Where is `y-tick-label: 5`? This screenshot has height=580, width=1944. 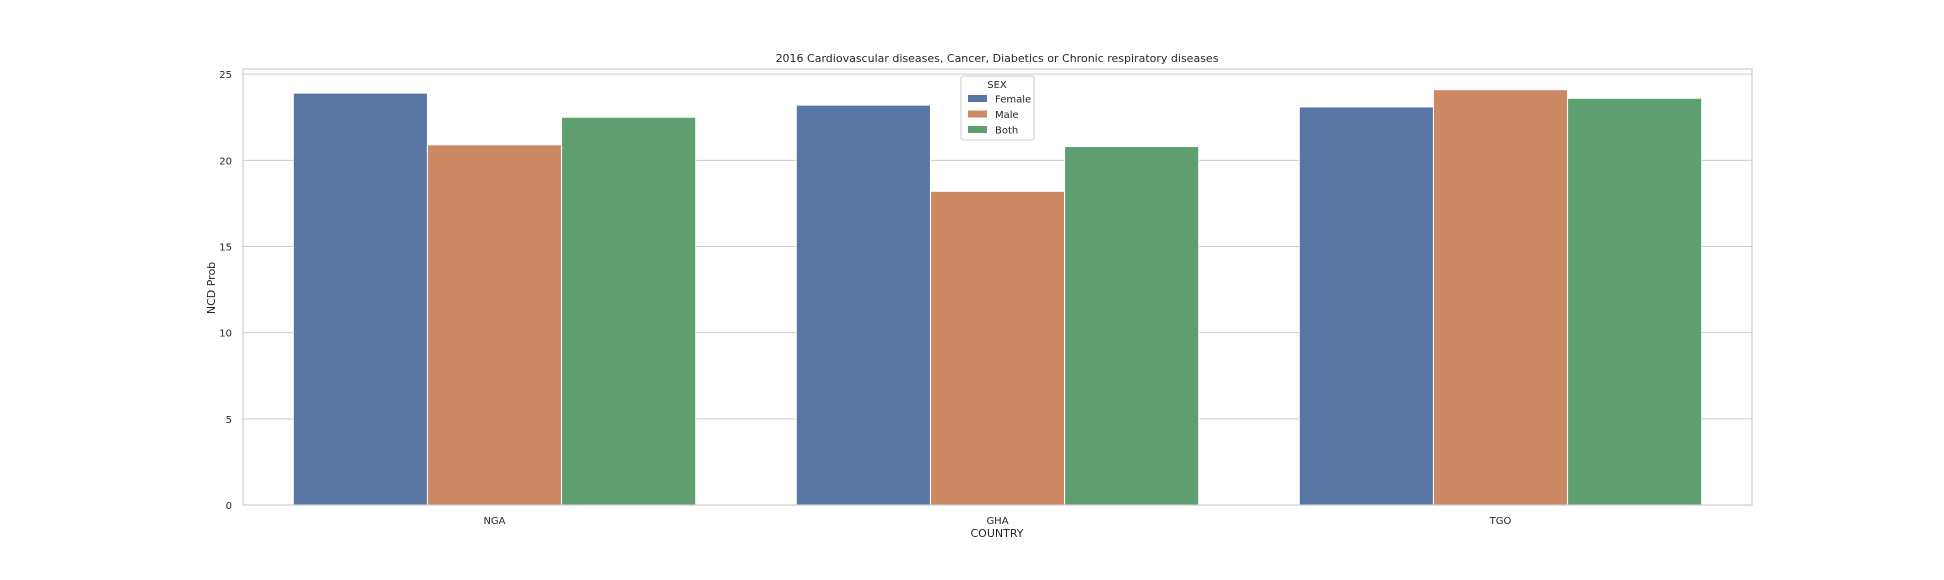
y-tick-label: 5 is located at coordinates (229, 420).